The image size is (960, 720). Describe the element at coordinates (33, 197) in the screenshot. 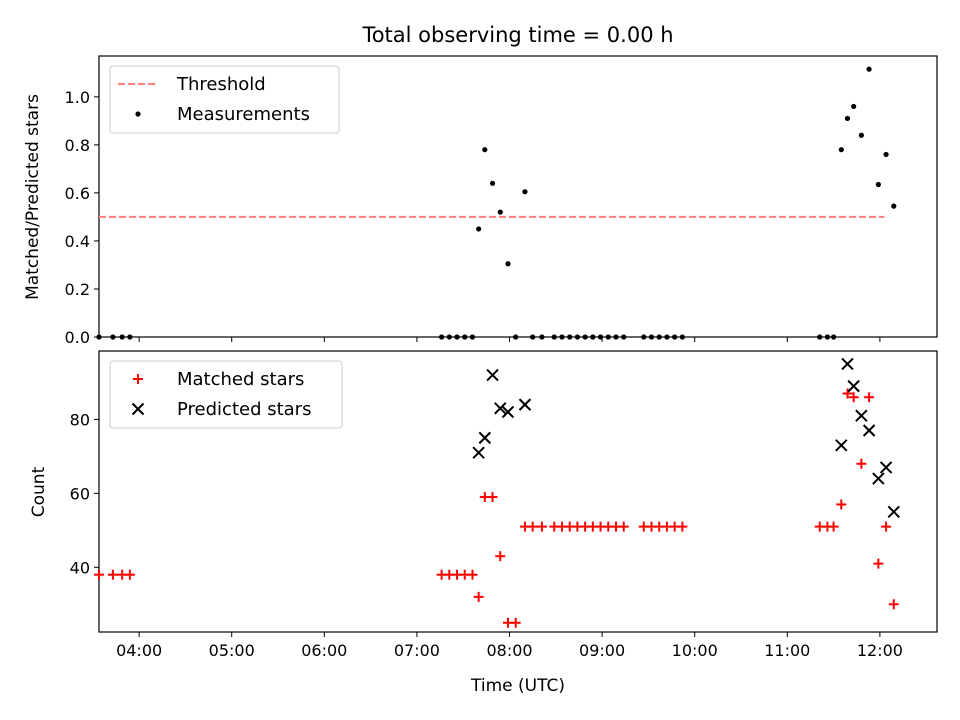

I see `top-ylabel: Matched/Predicted stars` at that location.